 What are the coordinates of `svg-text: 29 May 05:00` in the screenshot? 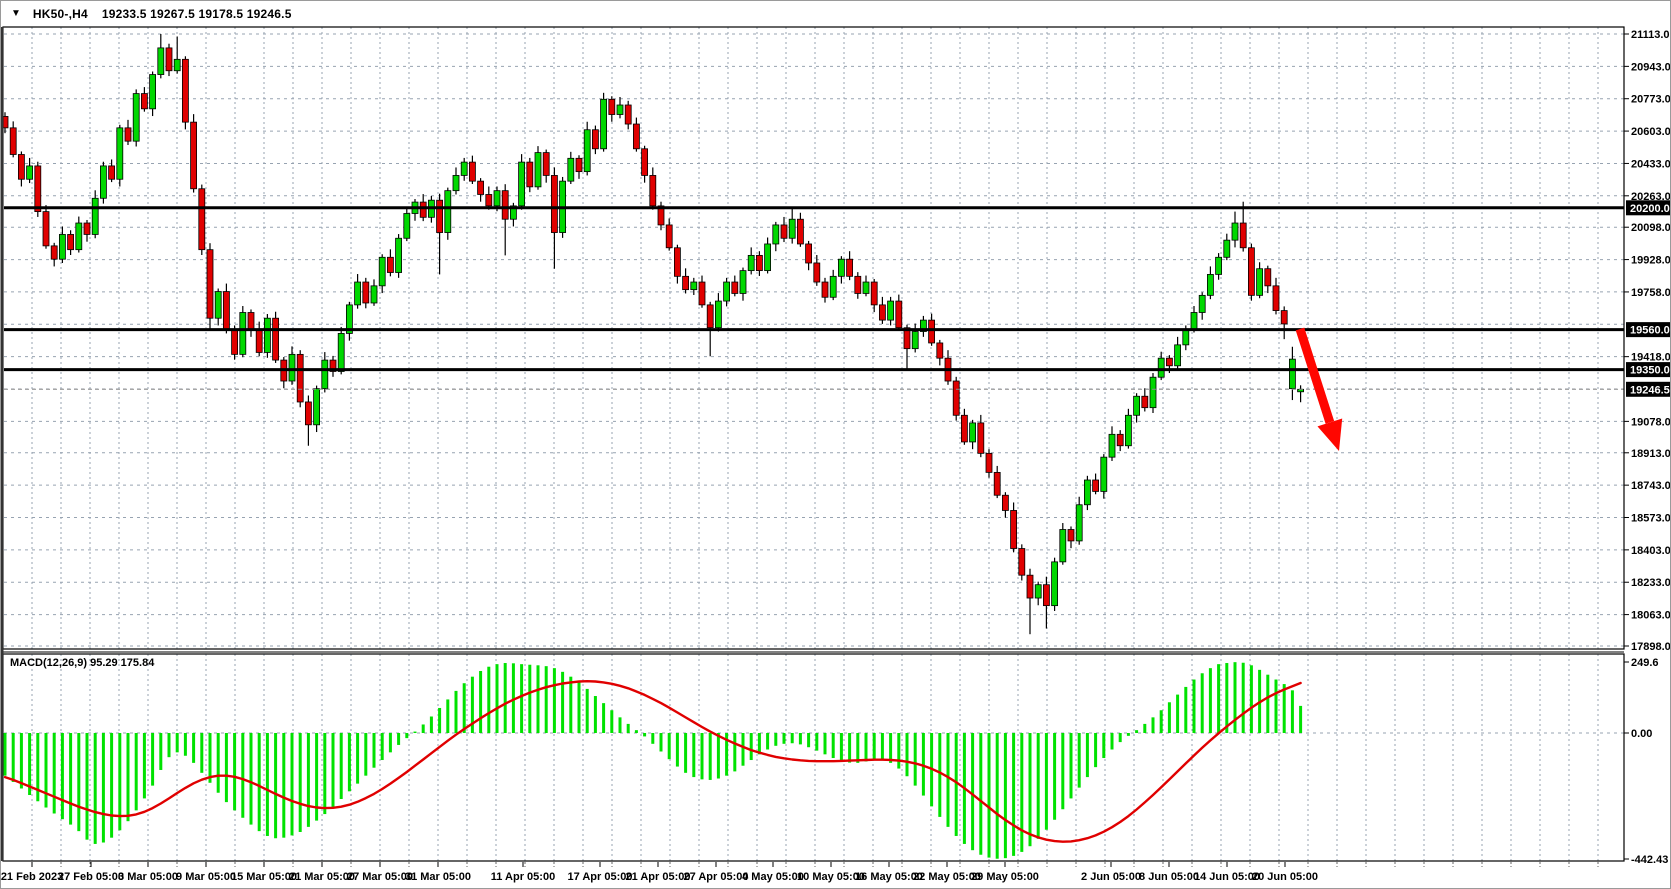 It's located at (1005, 877).